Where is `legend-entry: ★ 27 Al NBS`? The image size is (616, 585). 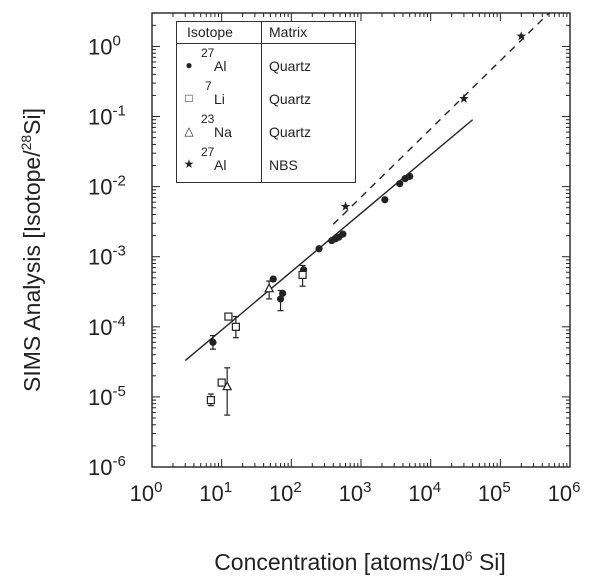 legend-entry: ★ 27 Al NBS is located at coordinates (266, 160).